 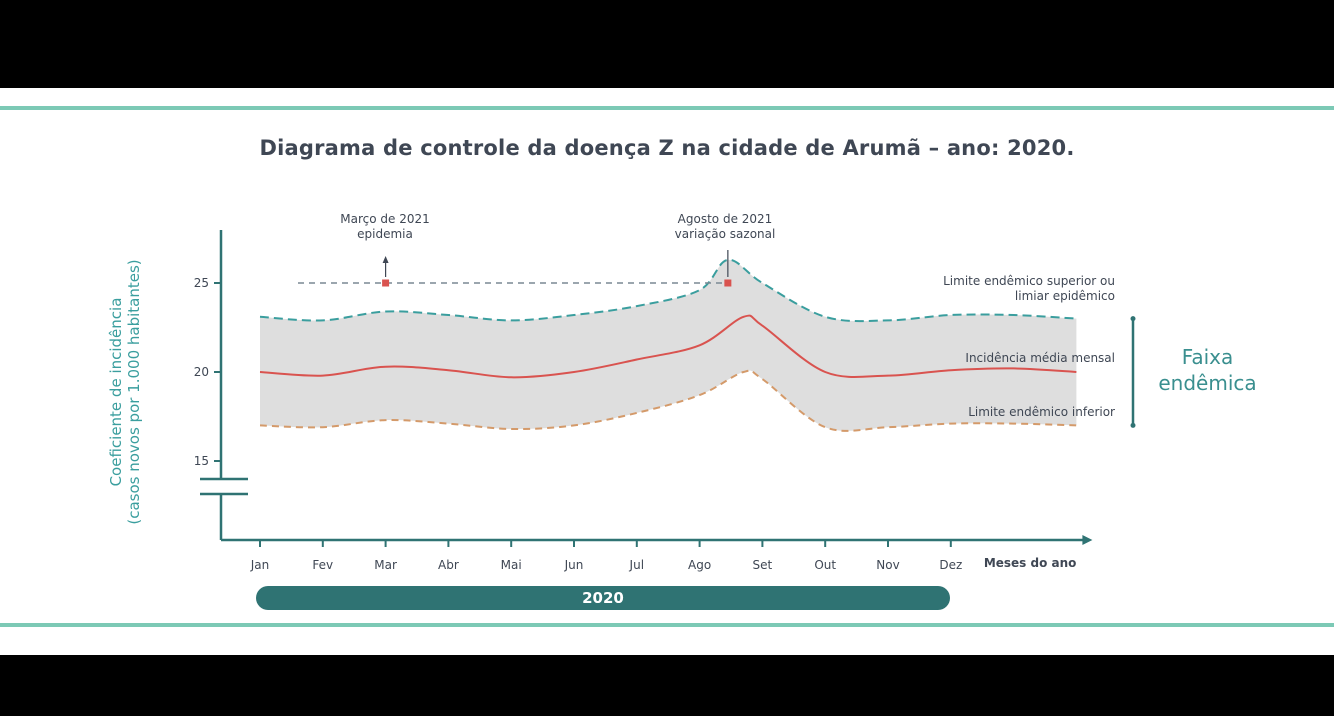 I want to click on y-axis-label-line2: (casos novos por 1.000 habitantes), so click(x=134, y=392).